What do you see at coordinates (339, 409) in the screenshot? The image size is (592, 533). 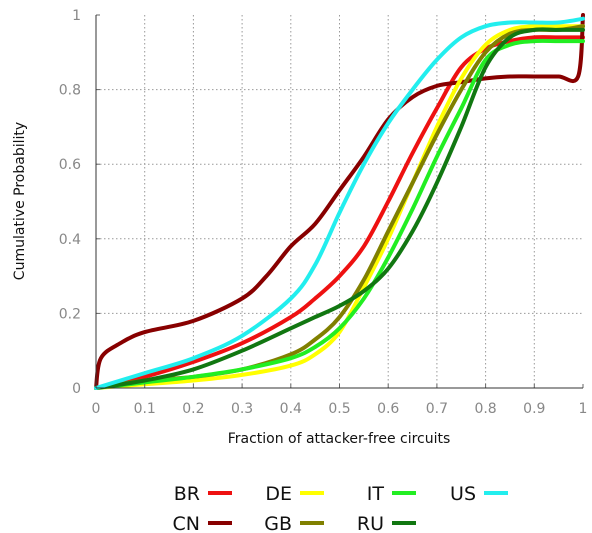 I see `x-tick-label: 0.5` at bounding box center [339, 409].